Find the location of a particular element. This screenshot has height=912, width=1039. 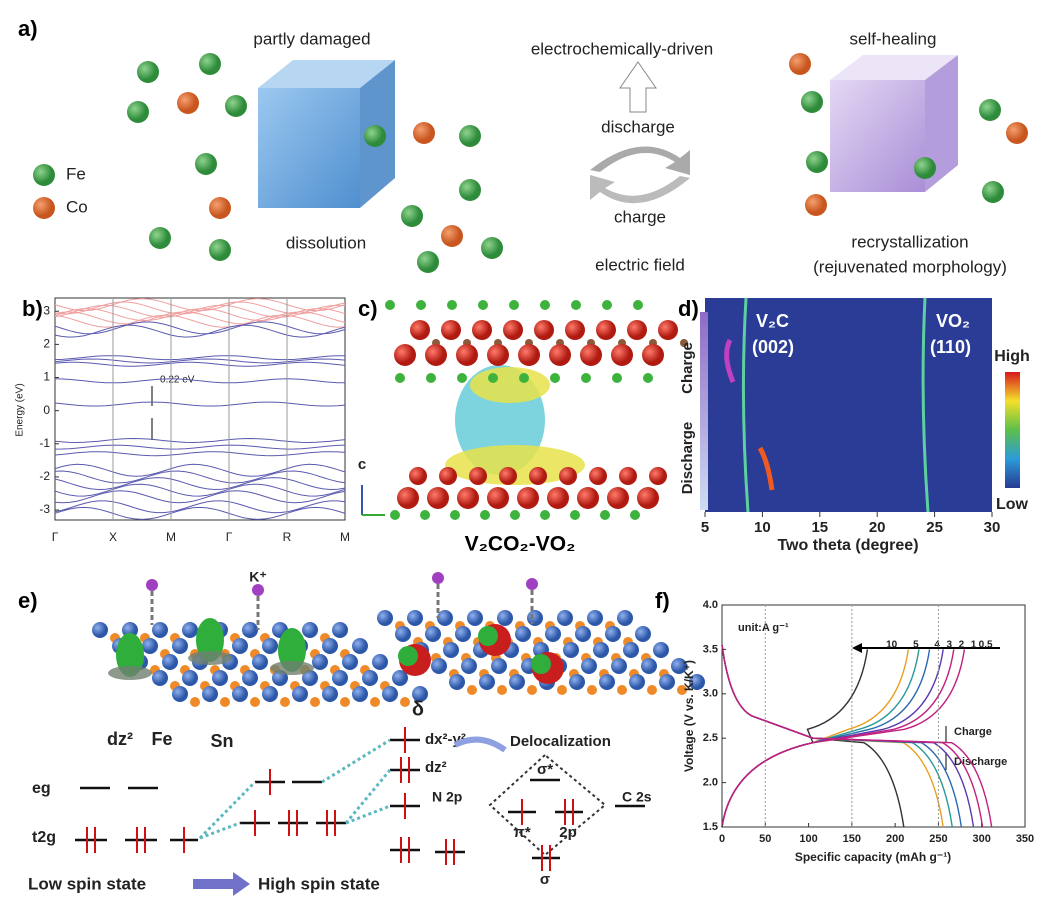

colorbar is located at coordinates (1012, 430).